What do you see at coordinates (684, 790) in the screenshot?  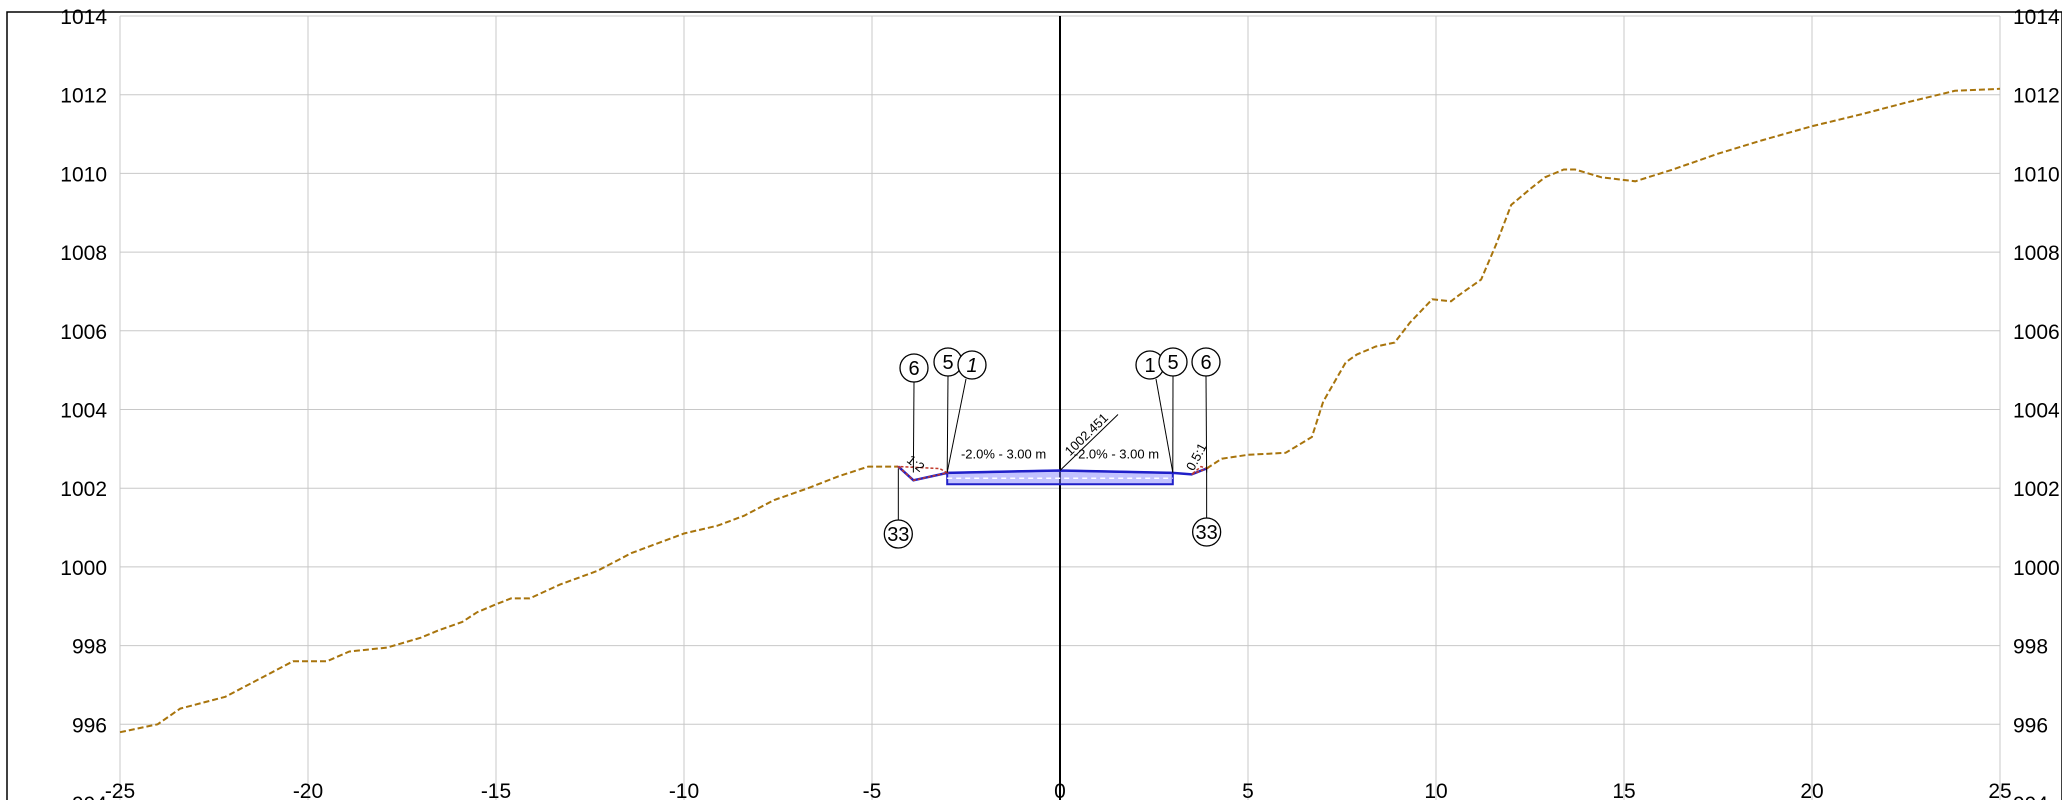 I see `x-tick-label: -10` at bounding box center [684, 790].